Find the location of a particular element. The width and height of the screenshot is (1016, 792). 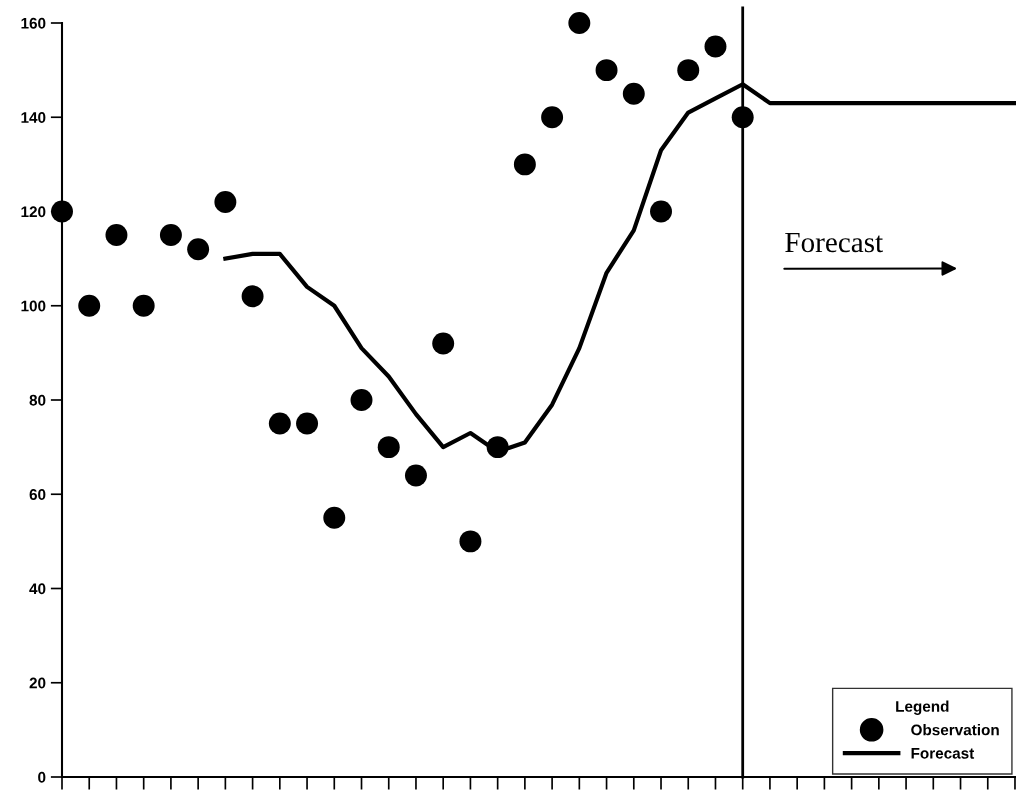

y-tick-label: 100 is located at coordinates (33, 306).